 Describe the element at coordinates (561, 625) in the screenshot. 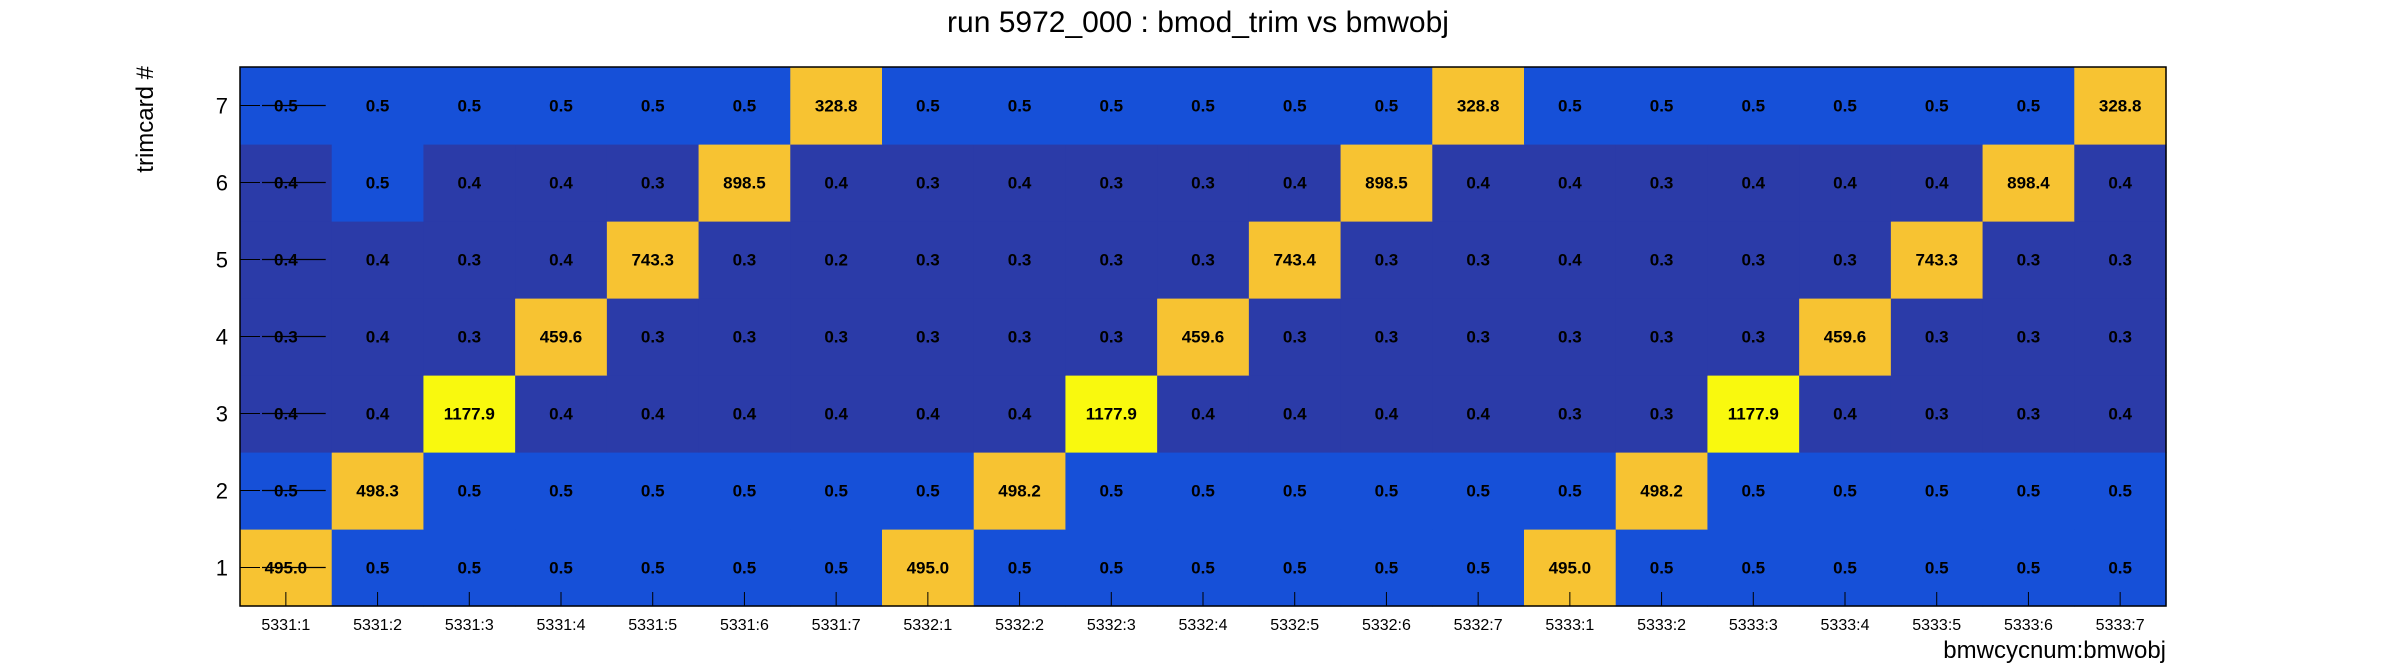

I see `x-tick-label: 5331:4` at that location.